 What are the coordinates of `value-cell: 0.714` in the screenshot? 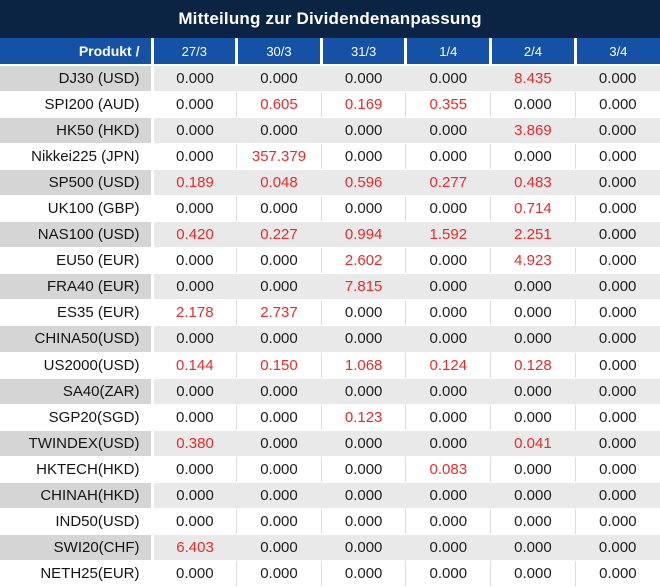 It's located at (533, 209).